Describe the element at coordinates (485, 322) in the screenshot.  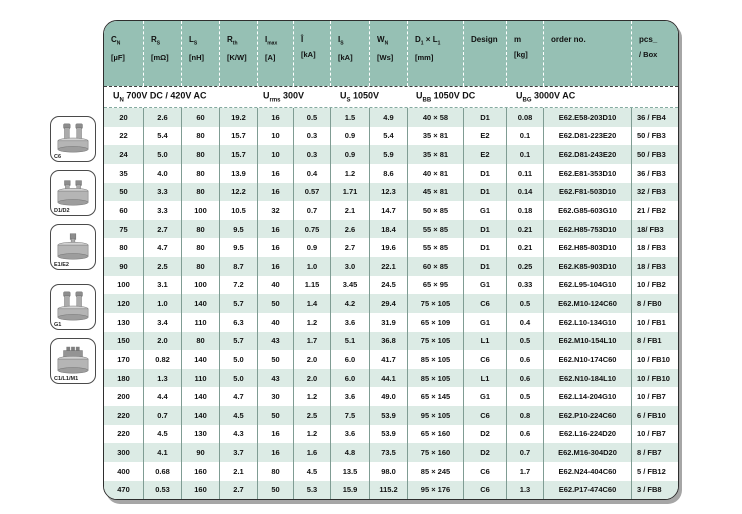
I see `cell: G1` at that location.